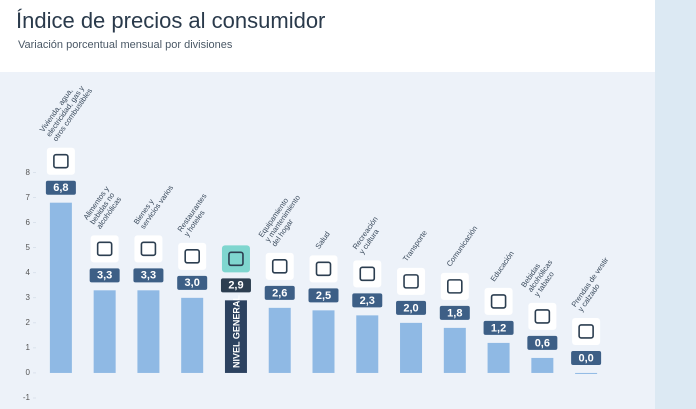 This screenshot has height=409, width=696. Describe the element at coordinates (28, 197) in the screenshot. I see `y-tick-label: 7` at that location.